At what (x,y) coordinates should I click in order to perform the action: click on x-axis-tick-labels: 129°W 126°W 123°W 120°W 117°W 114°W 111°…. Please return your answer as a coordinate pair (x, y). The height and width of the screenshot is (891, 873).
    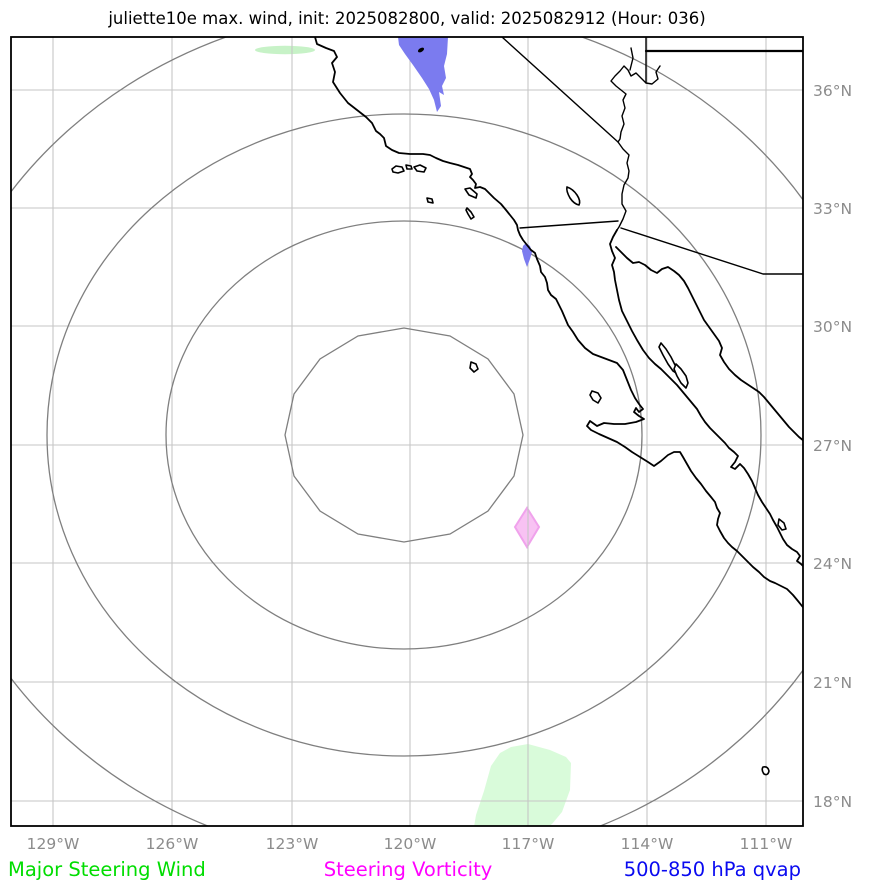
    Looking at the image, I should click on (410, 844).